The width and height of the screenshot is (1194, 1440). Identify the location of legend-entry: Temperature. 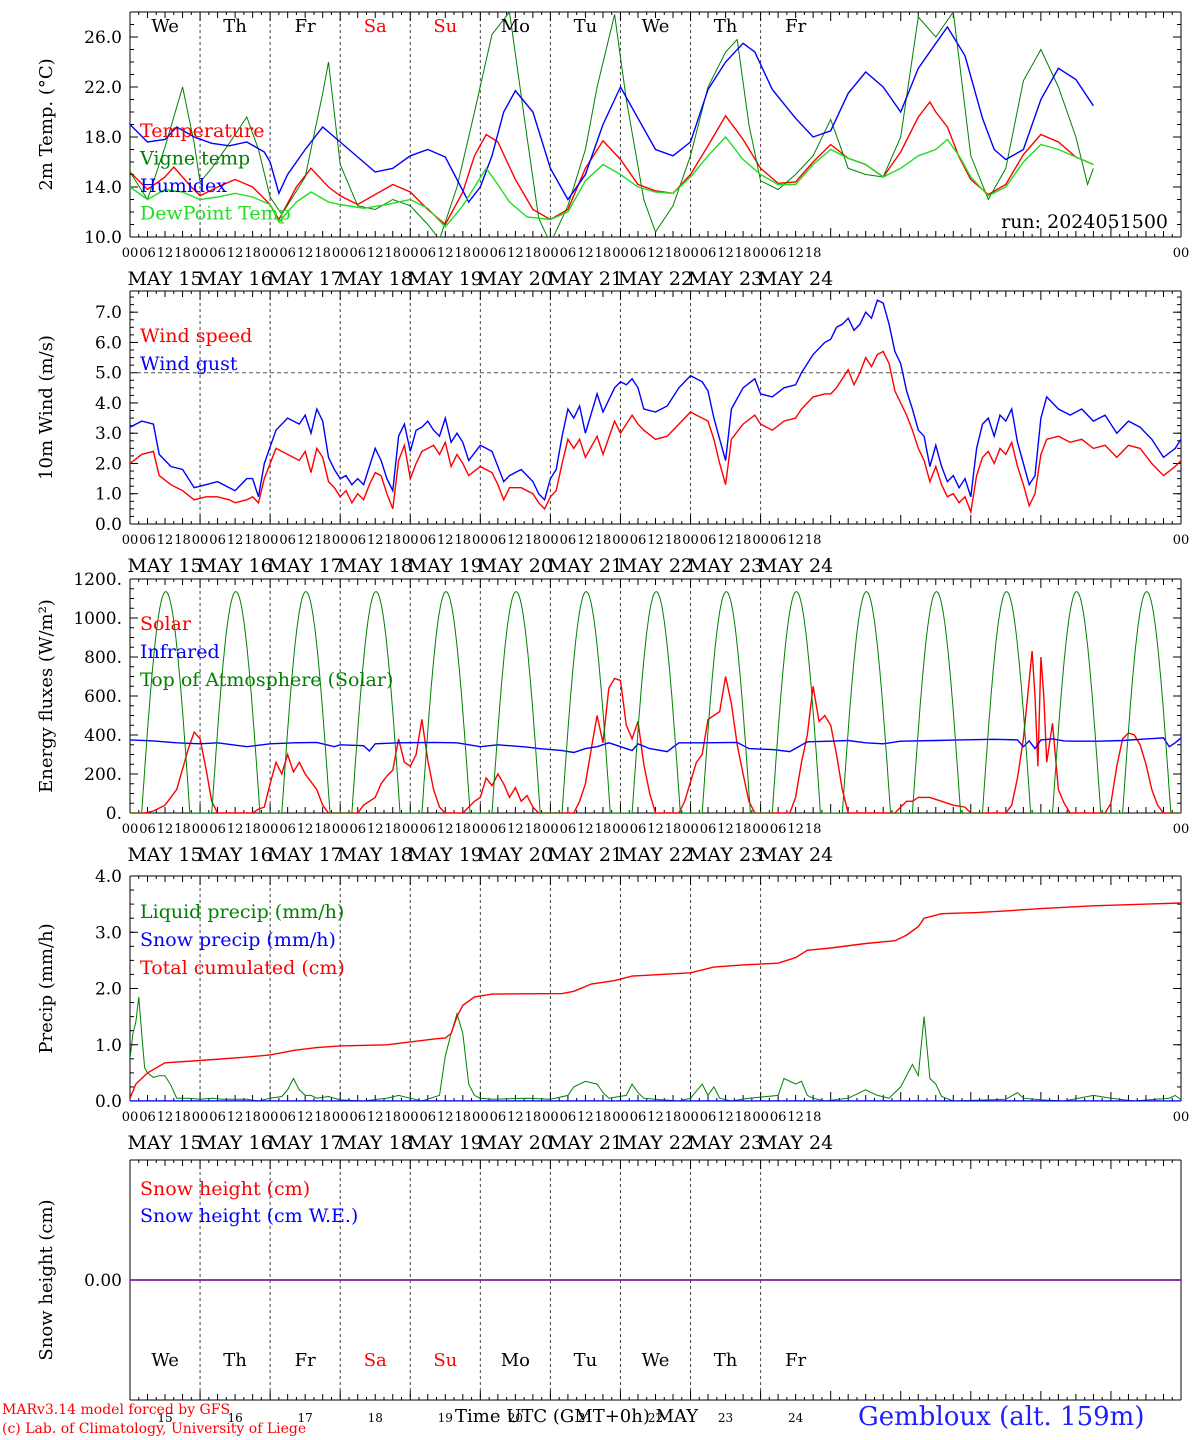
(202, 131).